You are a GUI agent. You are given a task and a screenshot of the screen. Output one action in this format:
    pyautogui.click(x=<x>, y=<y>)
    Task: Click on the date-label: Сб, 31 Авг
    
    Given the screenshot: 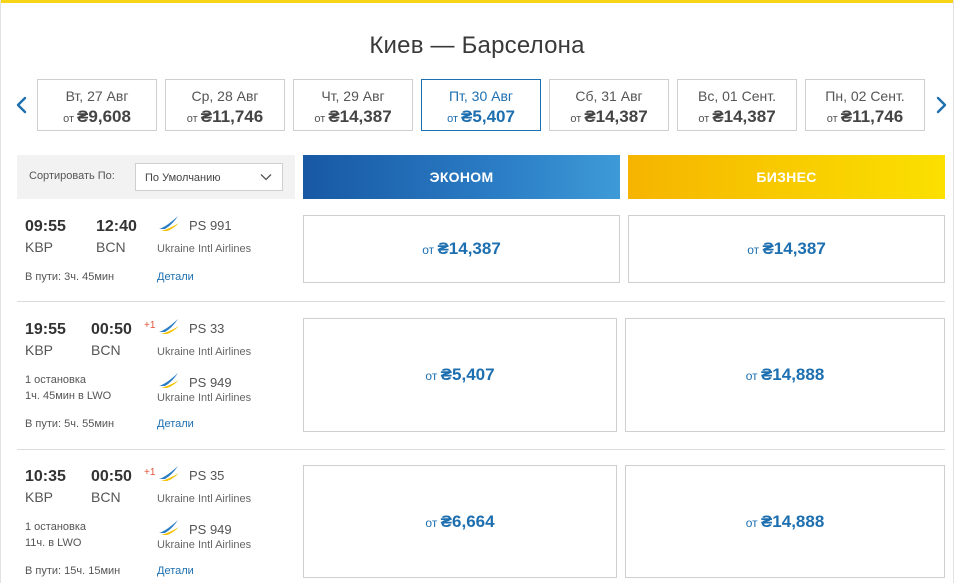 What is the action you would take?
    pyautogui.click(x=609, y=96)
    